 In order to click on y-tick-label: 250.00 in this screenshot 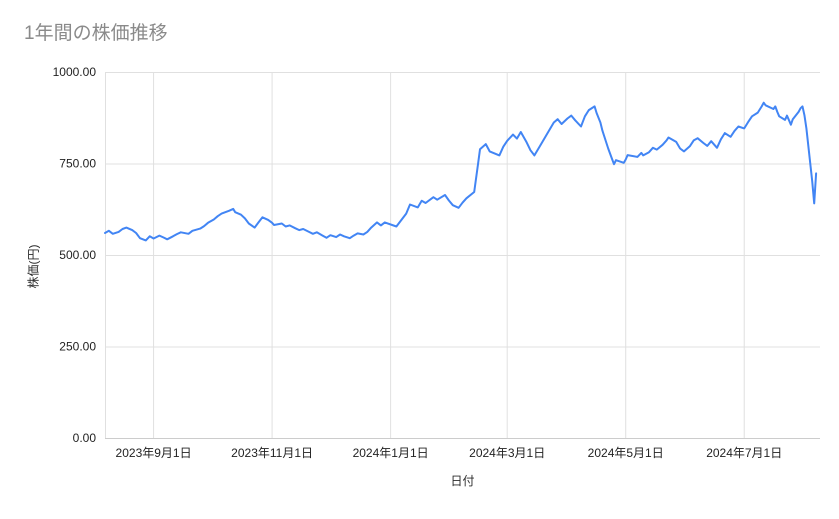, I will do `click(77, 347)`.